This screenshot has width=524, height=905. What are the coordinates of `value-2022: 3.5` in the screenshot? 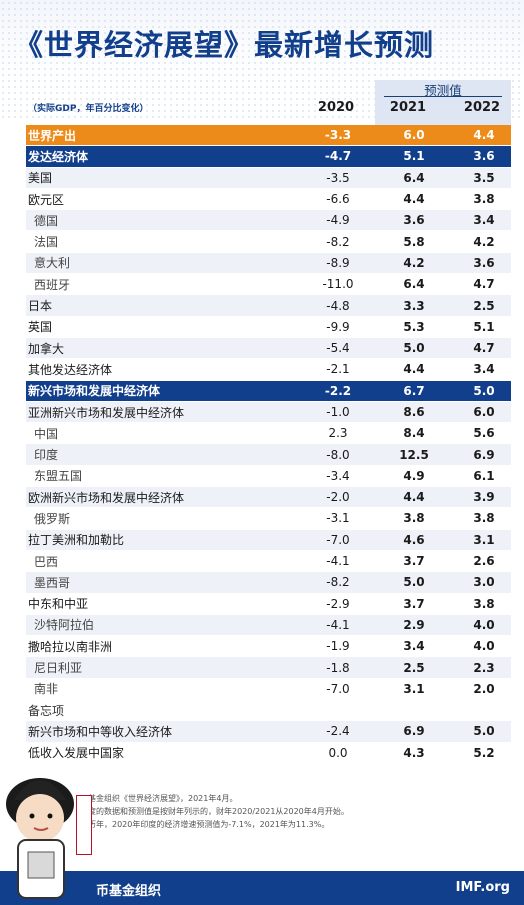 It's located at (484, 177).